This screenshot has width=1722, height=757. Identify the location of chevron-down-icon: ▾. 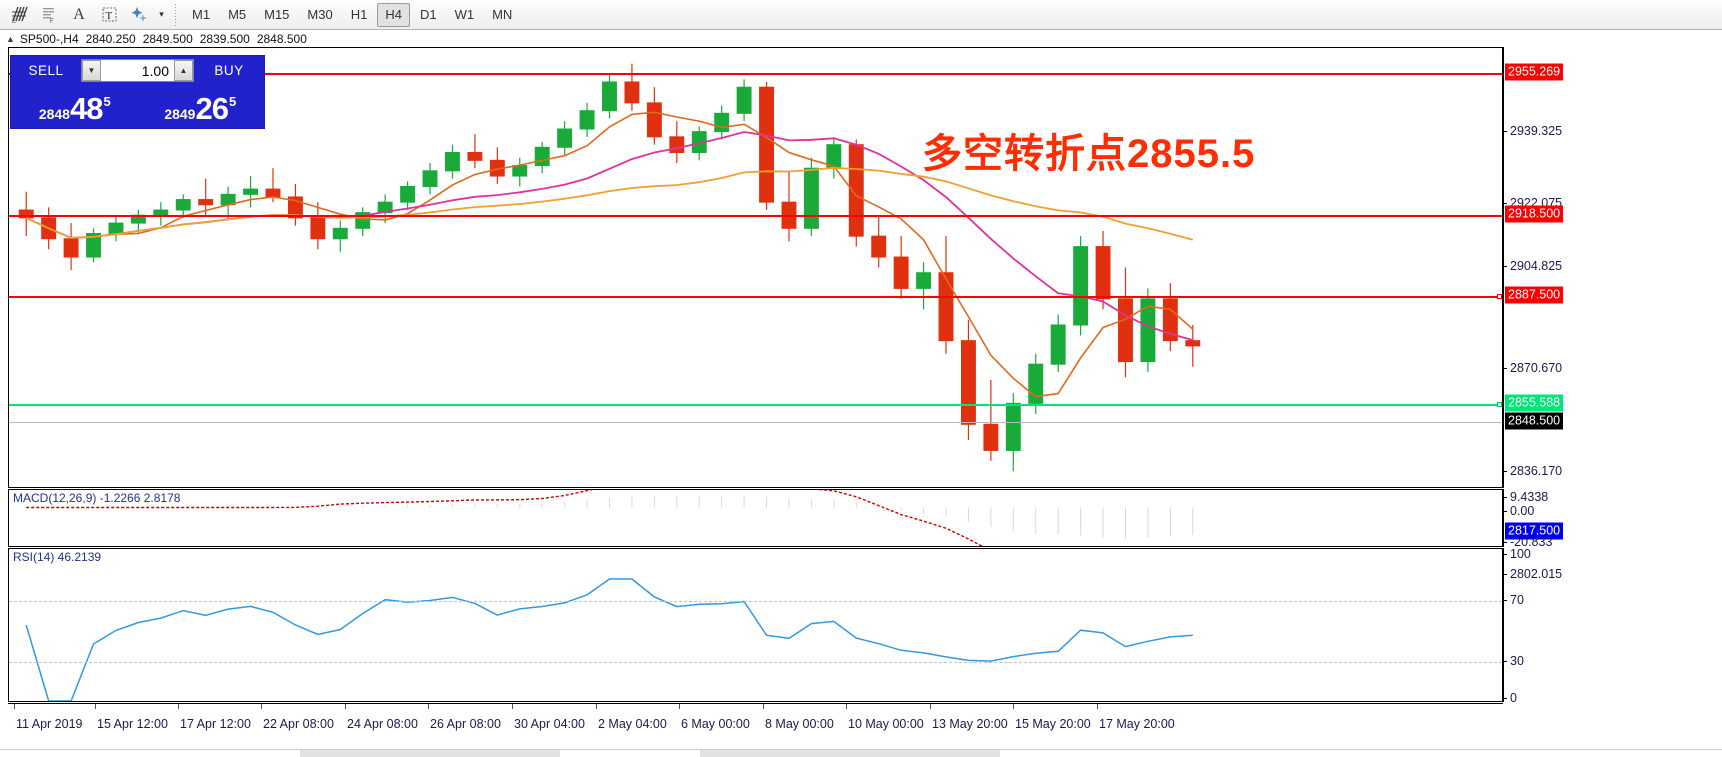
(161, 14).